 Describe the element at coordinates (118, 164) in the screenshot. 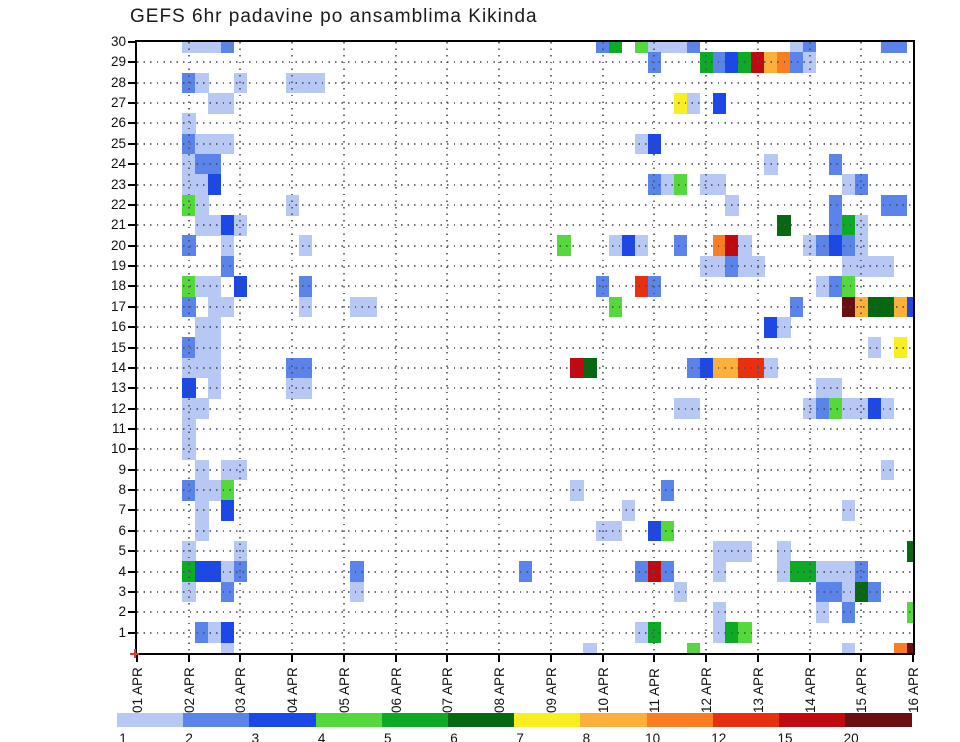

I see `y-axis-label: 24` at that location.